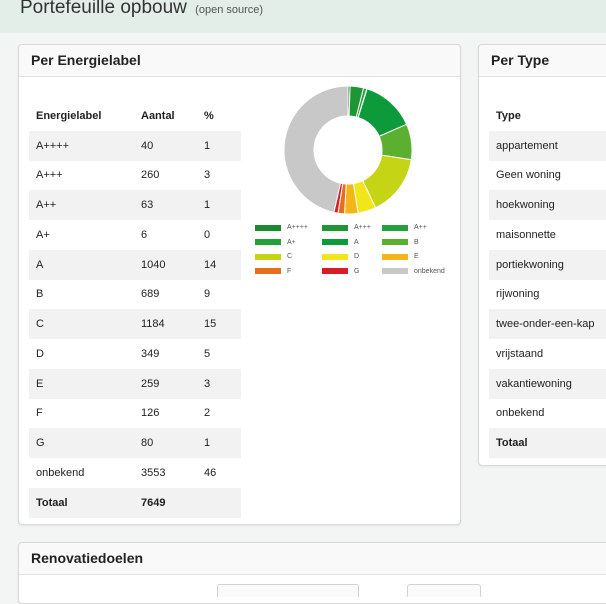  Describe the element at coordinates (547, 443) in the screenshot. I see `type-total-label: Totaal` at that location.